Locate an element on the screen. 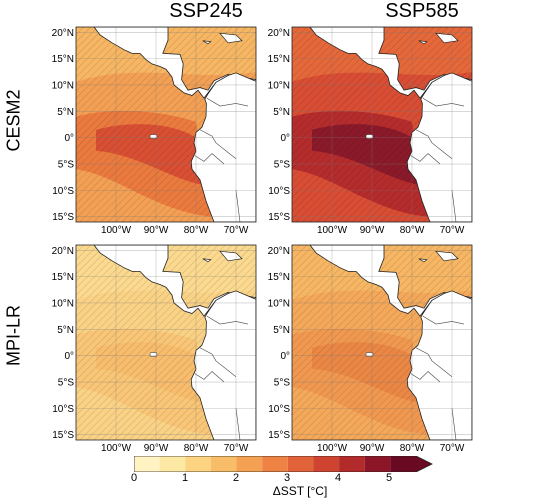 This screenshot has height=503, width=550. colorbar-outline is located at coordinates (283, 464).